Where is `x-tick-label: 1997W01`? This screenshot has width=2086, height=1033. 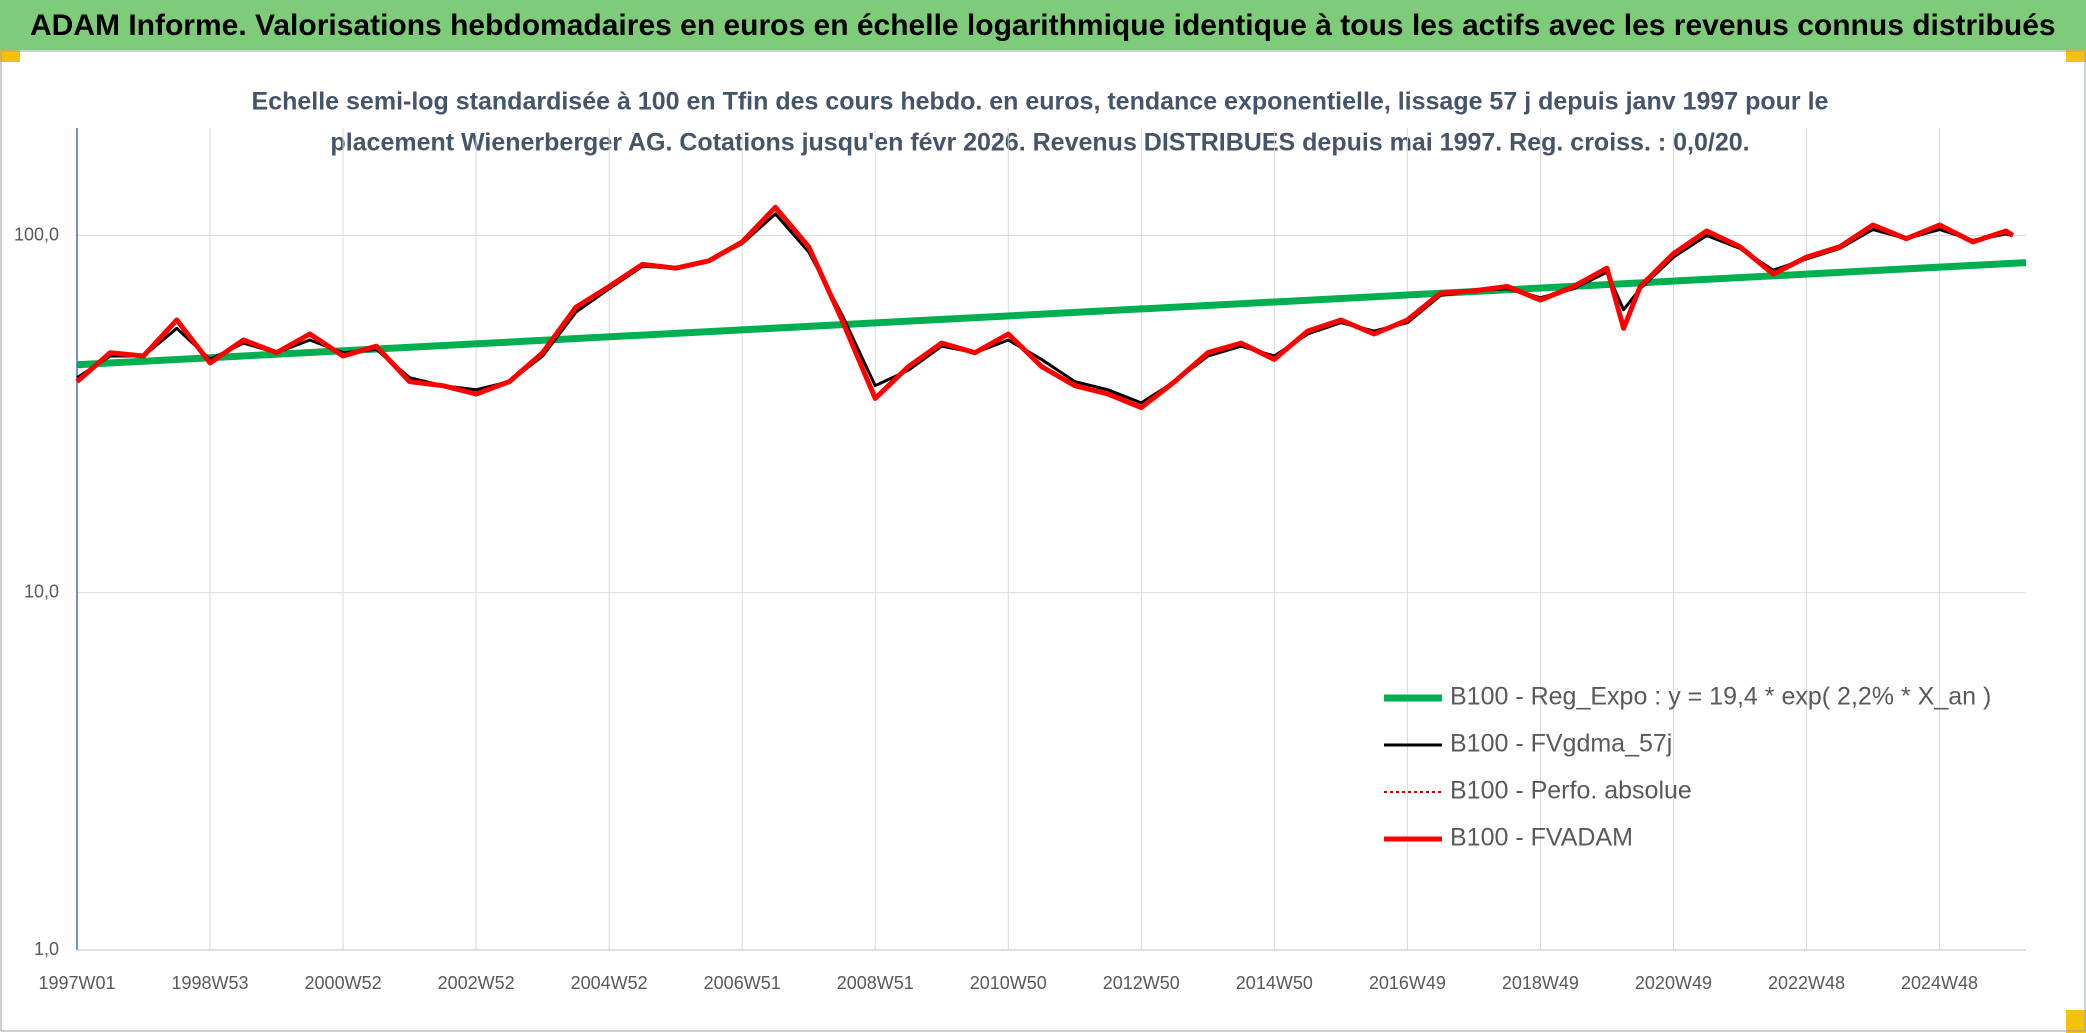
x-tick-label: 1997W01 is located at coordinates (76, 983).